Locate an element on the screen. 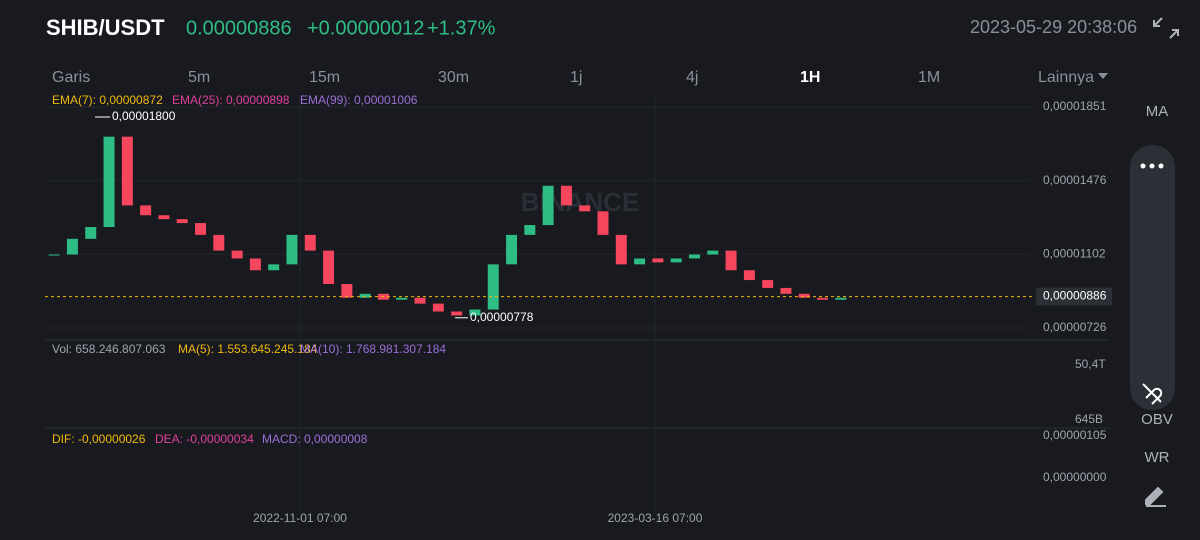 Image resolution: width=1200 pixels, height=540 pixels. side-indicator: MA is located at coordinates (1157, 111).